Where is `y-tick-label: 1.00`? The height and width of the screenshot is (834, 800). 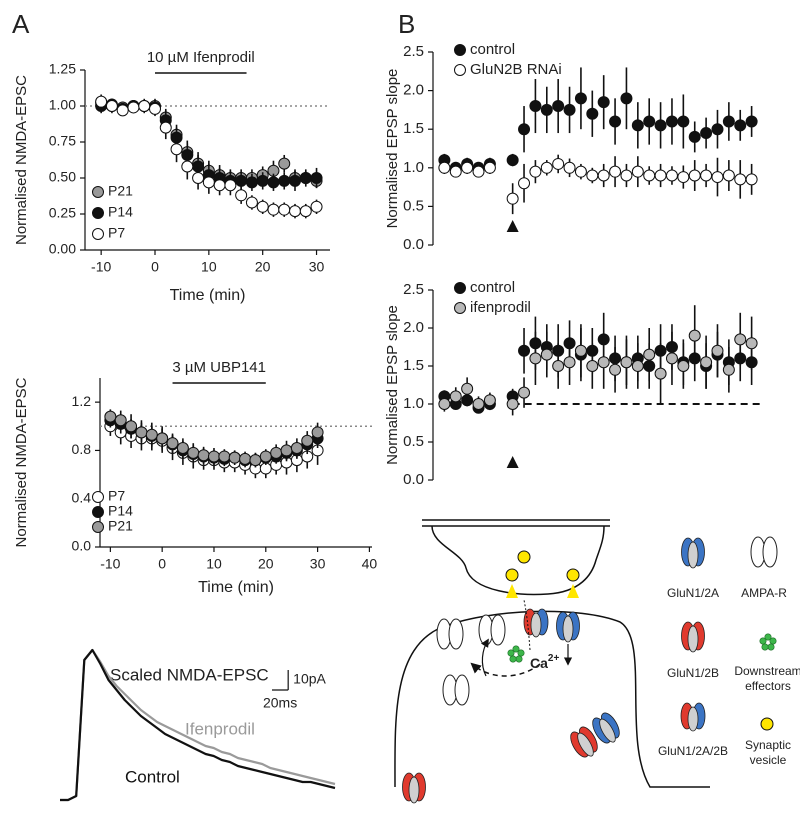 y-tick-label: 1.00 is located at coordinates (62, 105).